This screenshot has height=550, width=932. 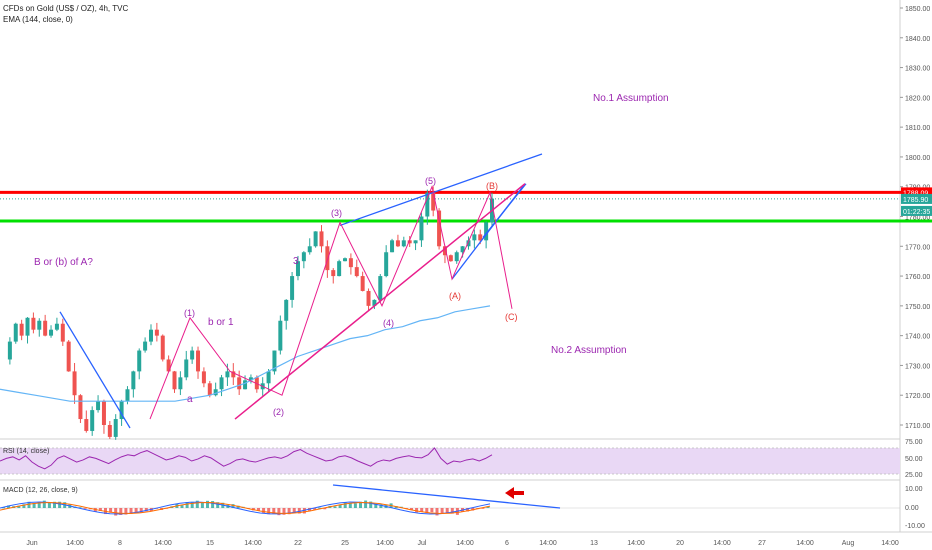 What do you see at coordinates (915, 526) in the screenshot?
I see `macd-tick-label: -10.00` at bounding box center [915, 526].